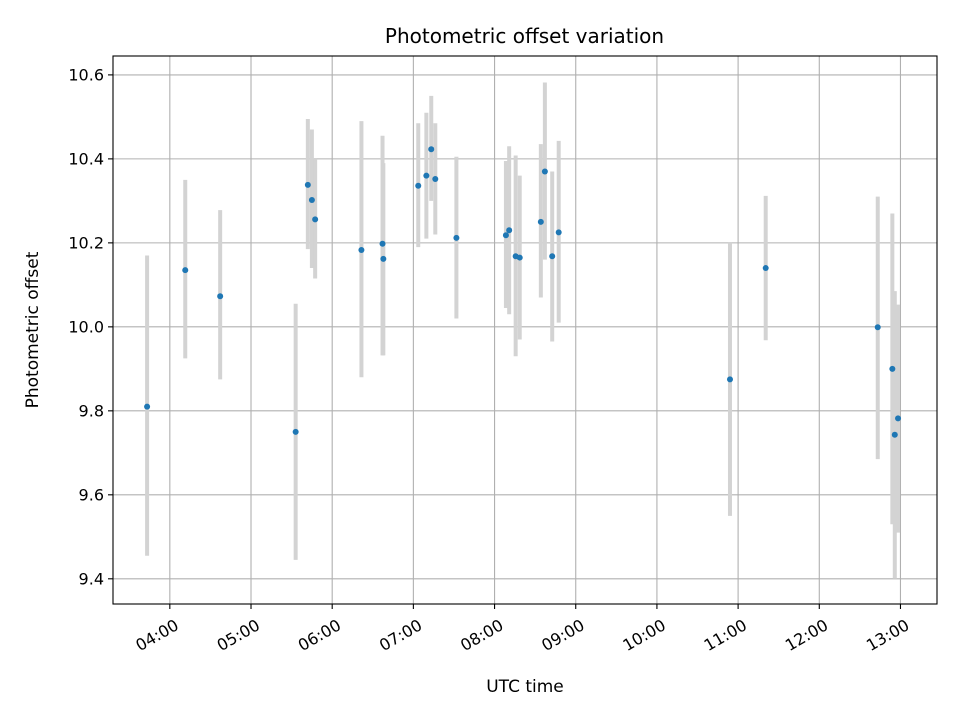 This screenshot has height=720, width=960. I want to click on y-tick-label: 10.4, so click(86, 158).